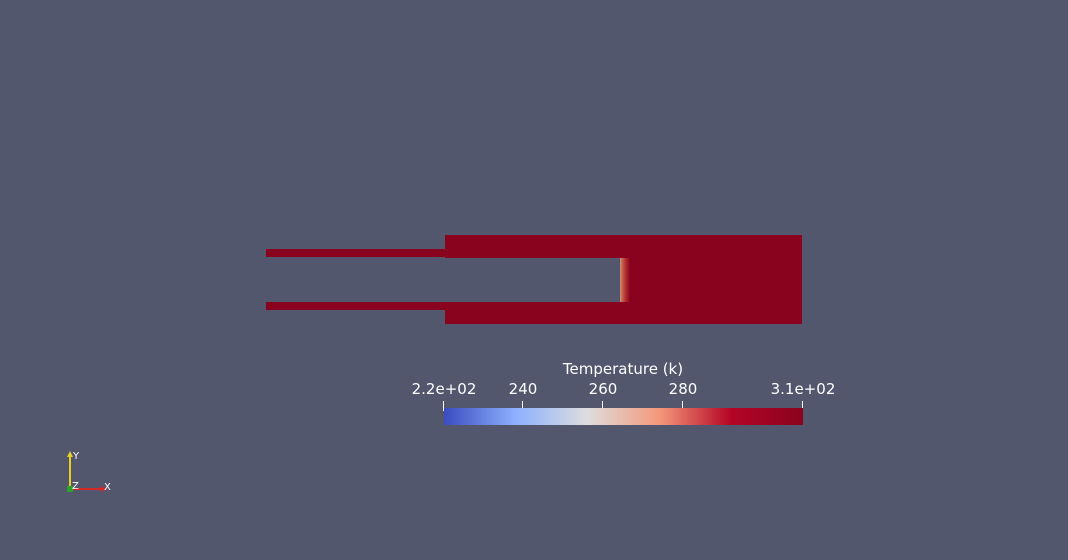  I want to click on tick-label-260: 260, so click(603, 389).